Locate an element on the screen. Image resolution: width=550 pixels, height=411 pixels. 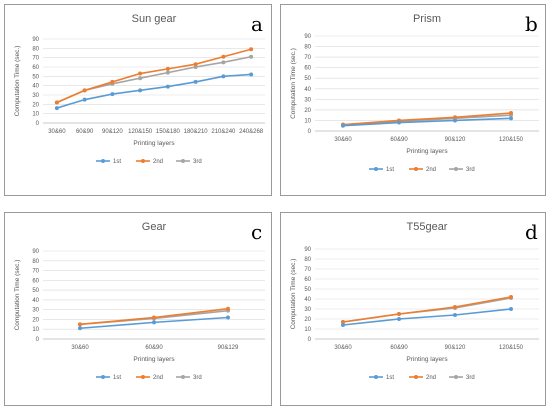
series-line-1st is located at coordinates (427, 122).